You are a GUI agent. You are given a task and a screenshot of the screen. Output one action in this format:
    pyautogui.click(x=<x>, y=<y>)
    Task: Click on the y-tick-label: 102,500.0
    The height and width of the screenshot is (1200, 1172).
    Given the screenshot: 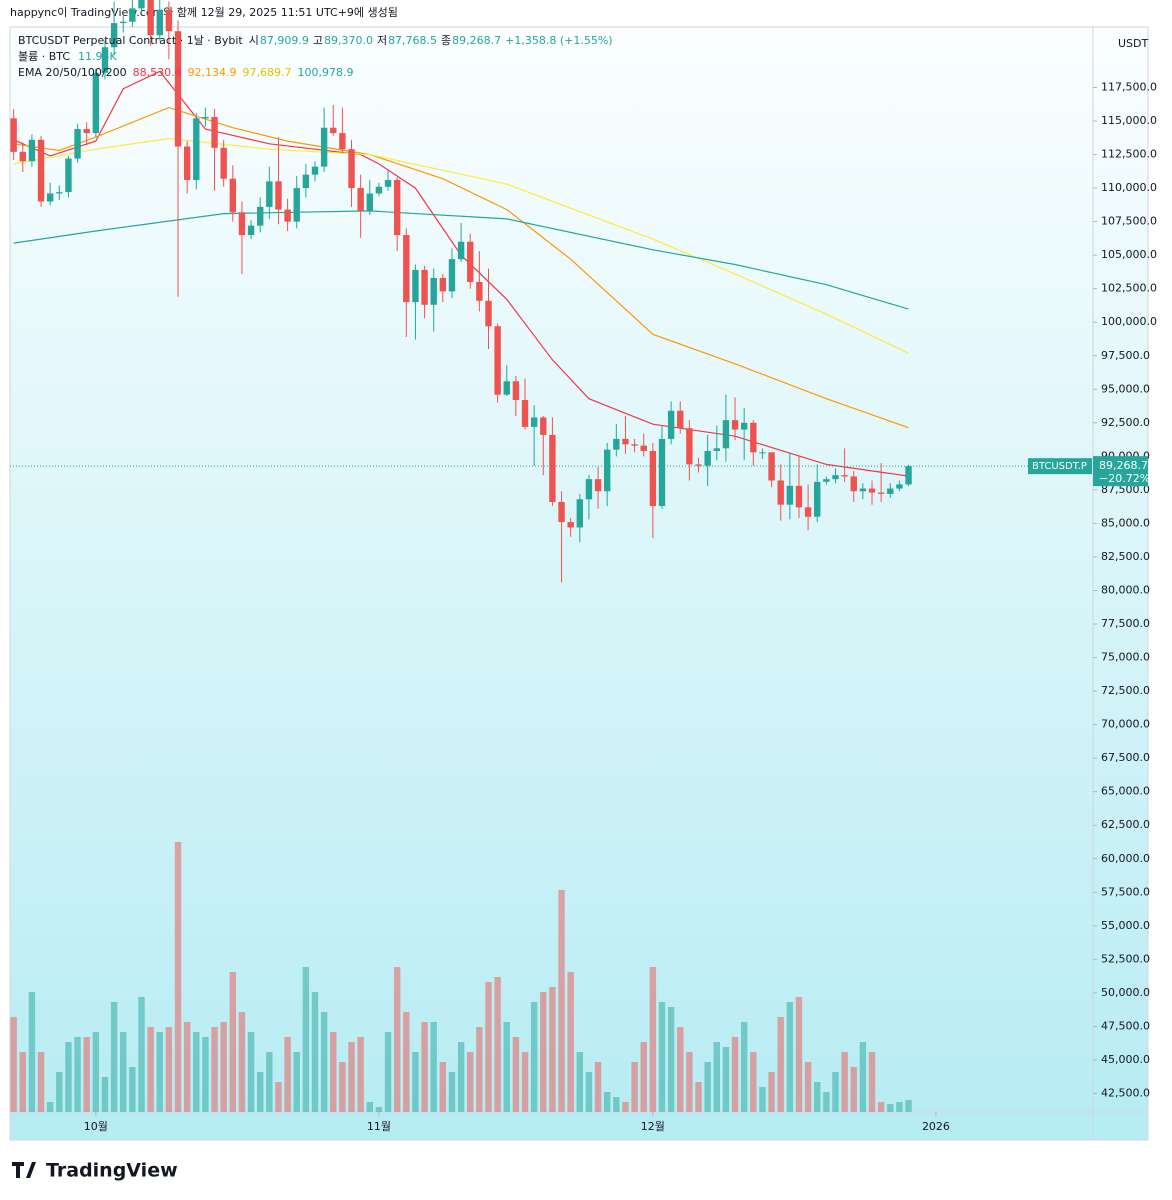 What is the action you would take?
    pyautogui.click(x=1129, y=288)
    